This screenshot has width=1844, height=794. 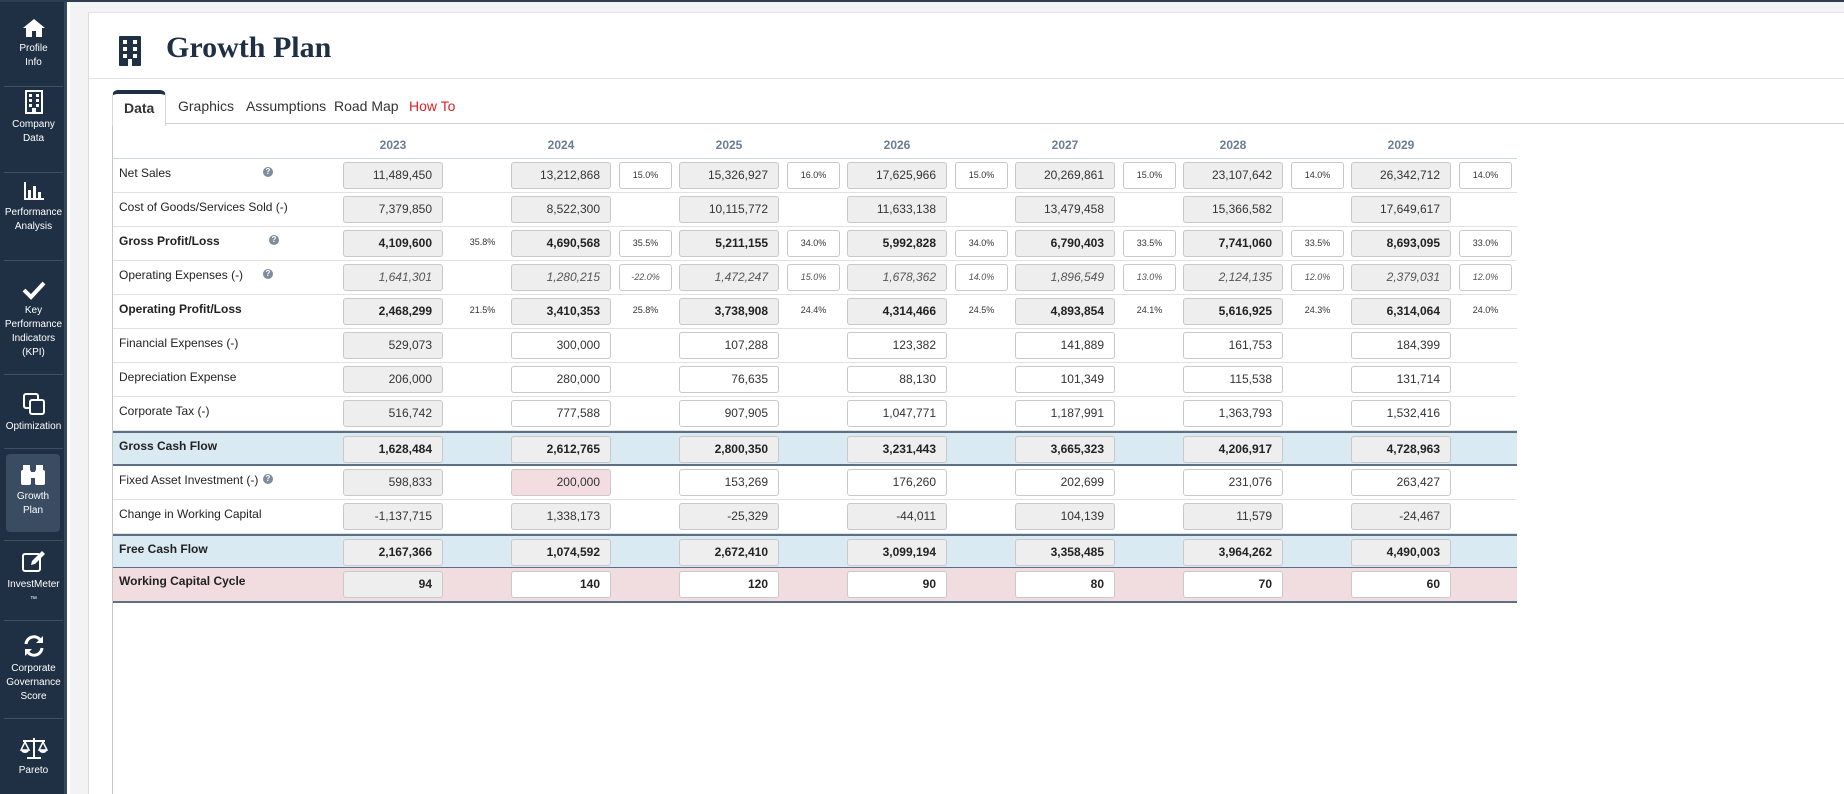 I want to click on value-cell: 907,905, so click(x=729, y=413).